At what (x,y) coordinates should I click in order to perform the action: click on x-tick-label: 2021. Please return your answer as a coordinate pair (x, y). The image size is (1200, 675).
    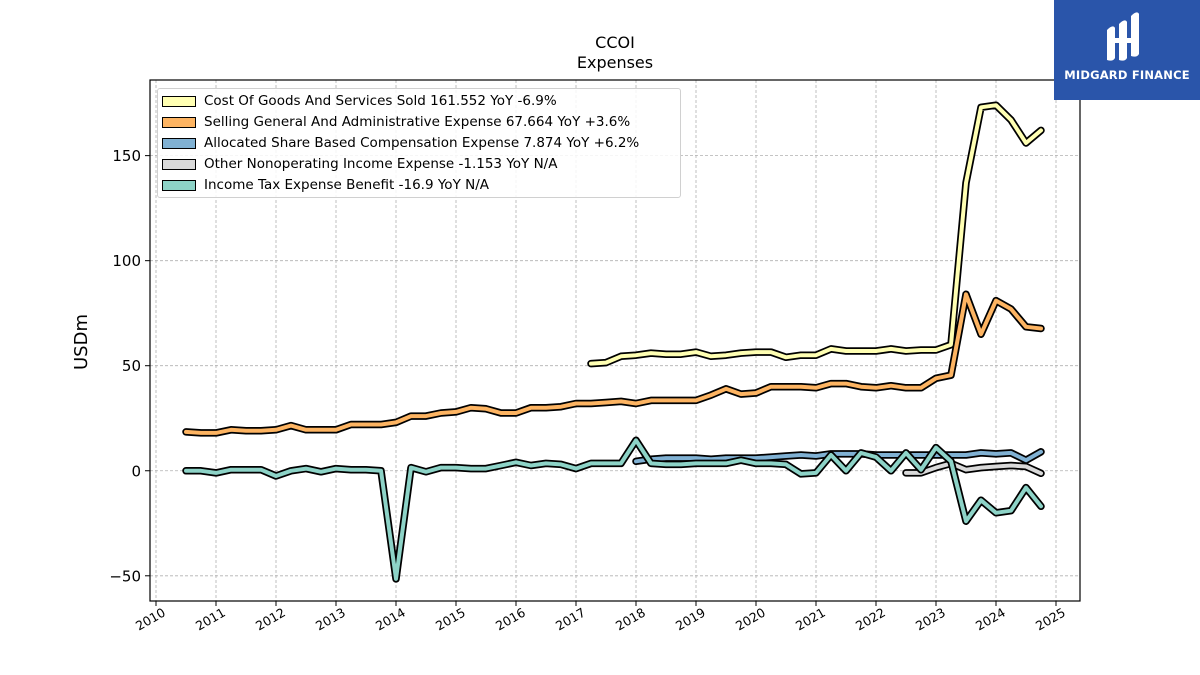
    Looking at the image, I should click on (810, 619).